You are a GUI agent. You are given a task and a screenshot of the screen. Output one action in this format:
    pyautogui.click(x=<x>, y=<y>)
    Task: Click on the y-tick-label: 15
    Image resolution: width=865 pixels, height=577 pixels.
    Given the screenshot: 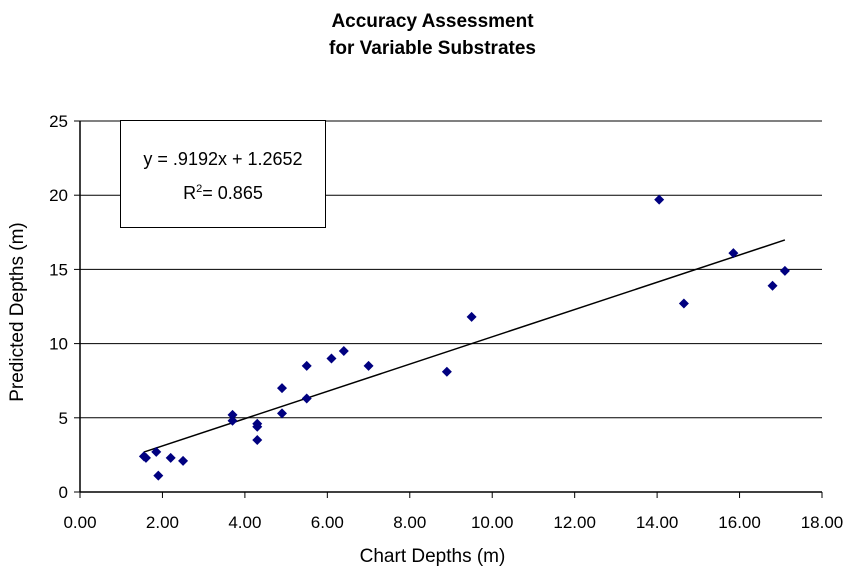 What is the action you would take?
    pyautogui.click(x=58, y=269)
    